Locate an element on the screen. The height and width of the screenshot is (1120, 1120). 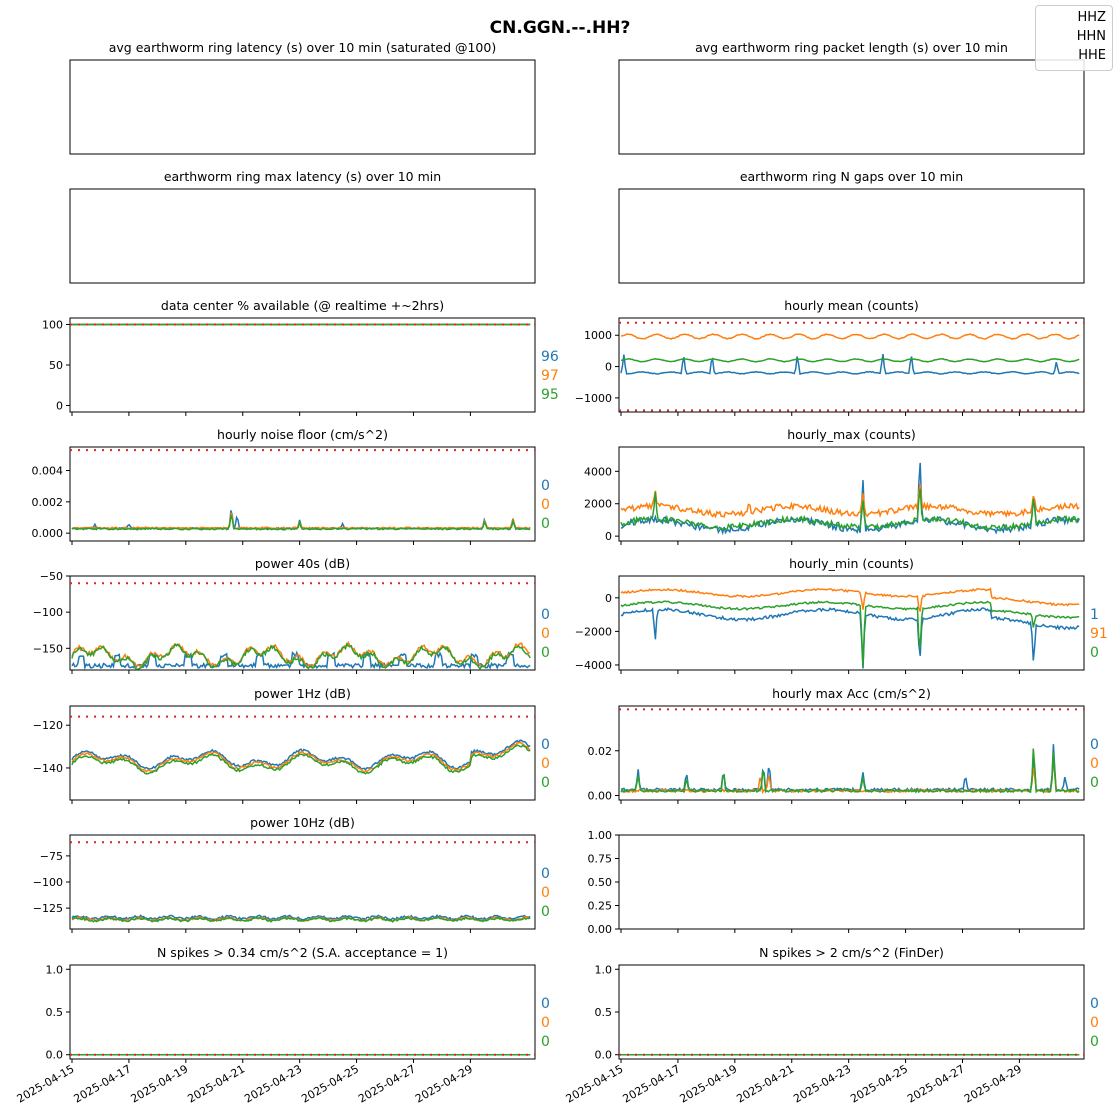
y-tick-label: 1.0 is located at coordinates (604, 969).